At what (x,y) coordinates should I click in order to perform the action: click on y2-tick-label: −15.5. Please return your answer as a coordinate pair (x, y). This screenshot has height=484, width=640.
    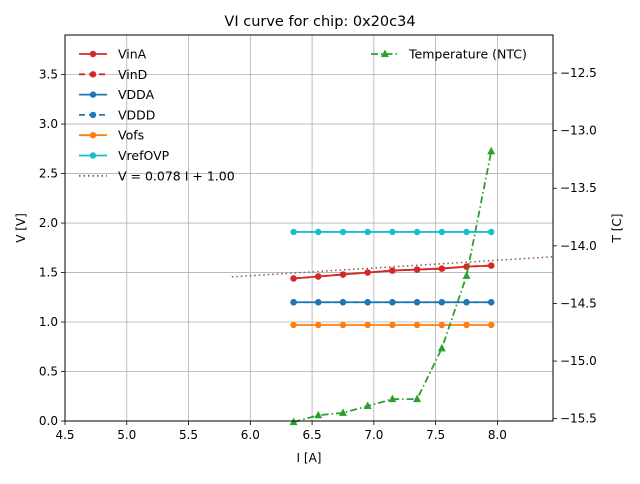
    Looking at the image, I should click on (578, 419).